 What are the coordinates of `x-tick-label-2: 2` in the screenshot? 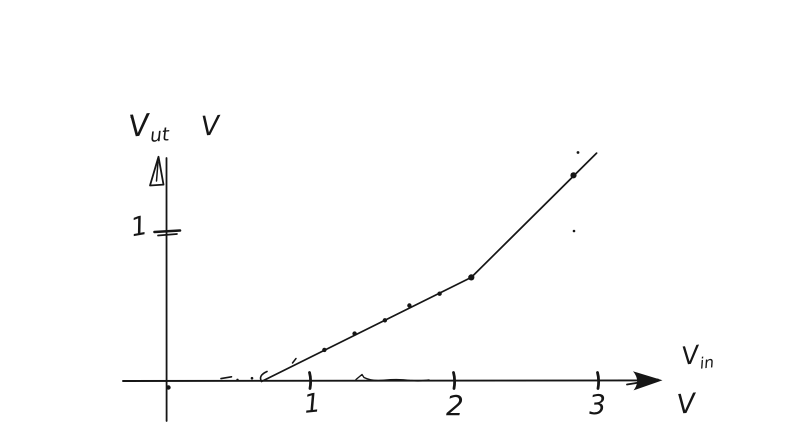 It's located at (455, 405).